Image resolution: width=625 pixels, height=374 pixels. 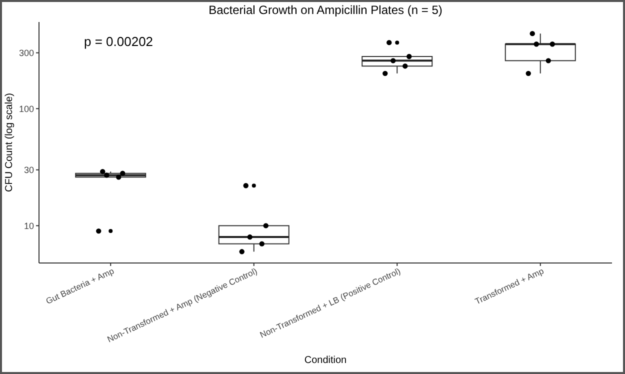 What do you see at coordinates (325, 10) in the screenshot?
I see `chart-title: Bacterial Growth on Ampicillin Plates (n = 5)` at bounding box center [325, 10].